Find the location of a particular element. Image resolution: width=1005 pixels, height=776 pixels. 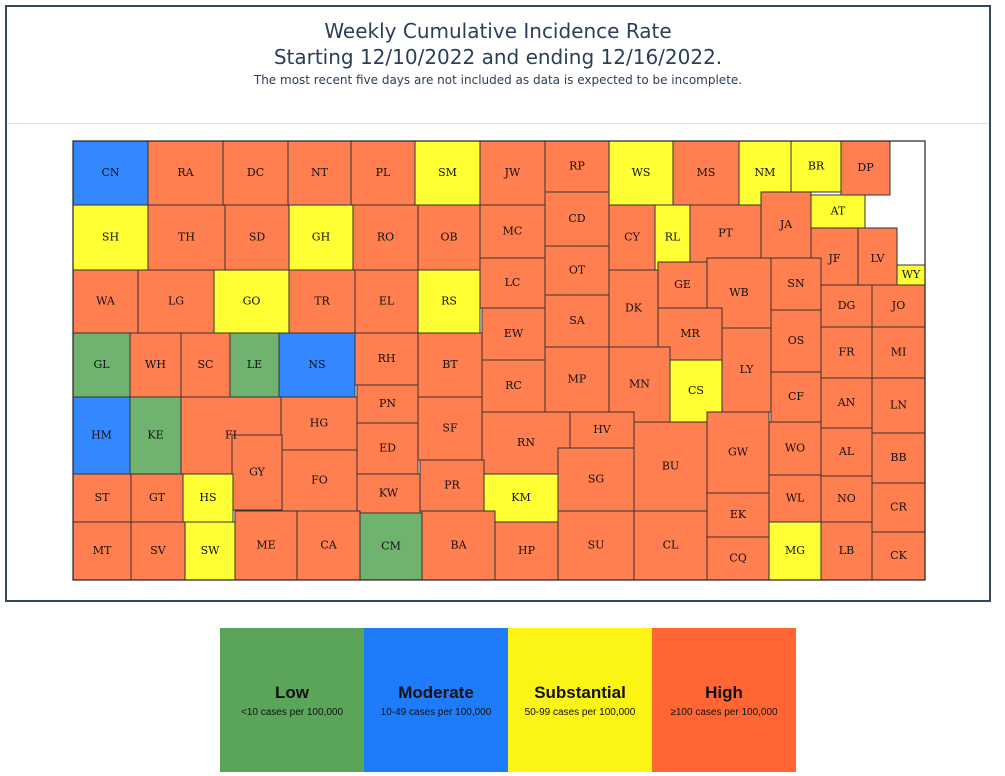

county-ja is located at coordinates (786, 225).